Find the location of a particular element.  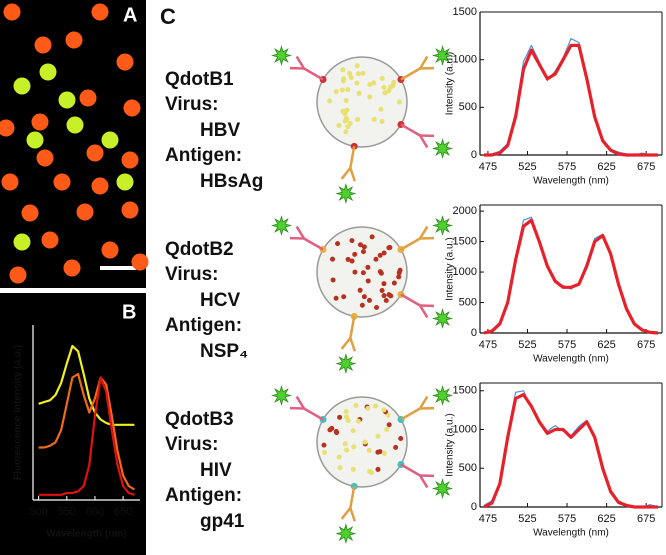

y-axis-label: Fluorescence Intensity (a.u.) is located at coordinates (18, 412).